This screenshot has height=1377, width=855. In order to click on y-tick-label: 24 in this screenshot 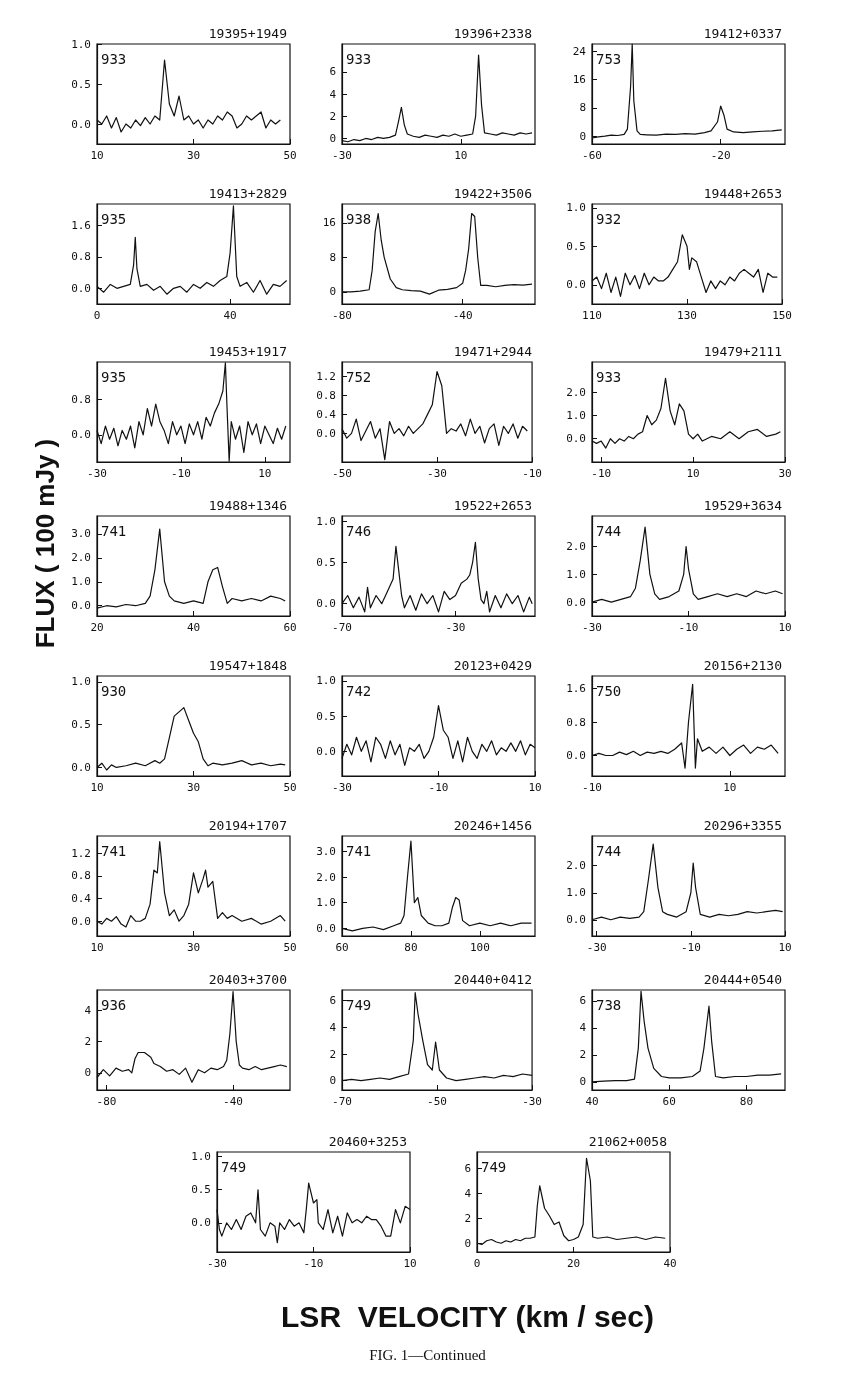, I will do `click(579, 51)`.